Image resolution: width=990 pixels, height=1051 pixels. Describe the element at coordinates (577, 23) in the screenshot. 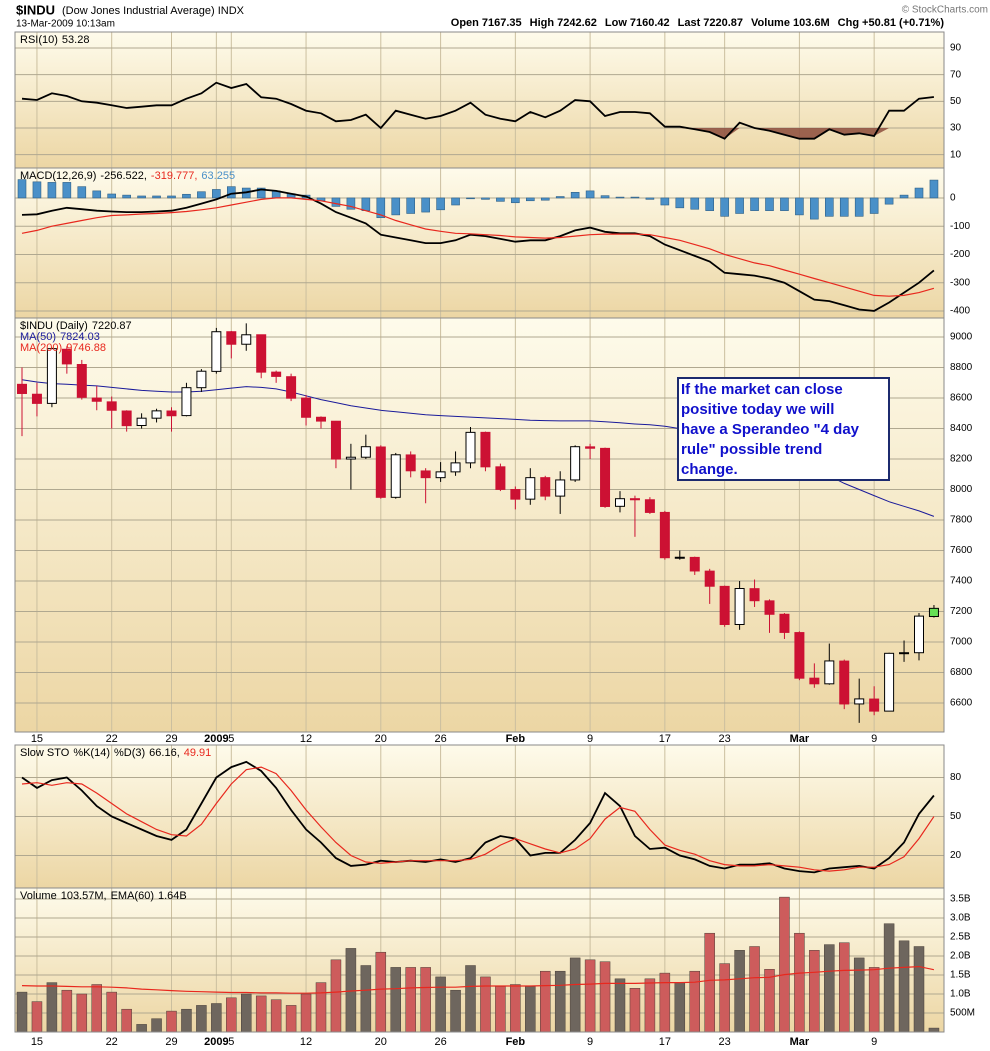

I see `quote-value: 7242.62` at that location.